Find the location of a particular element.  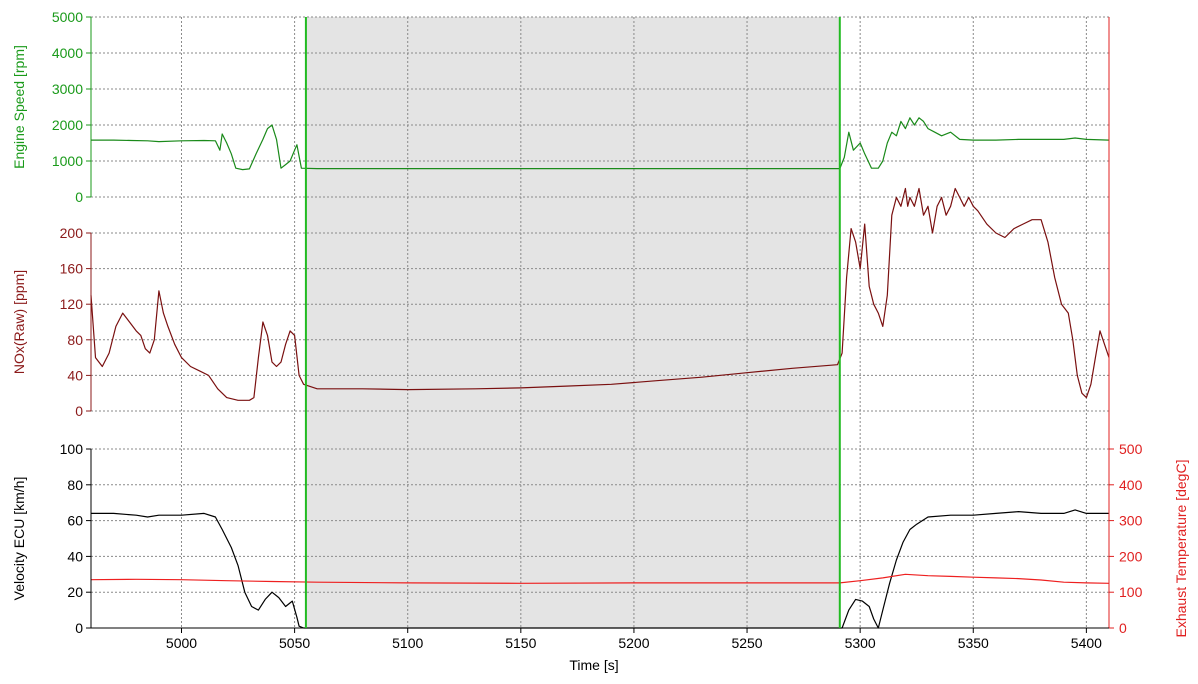

x-tick-label: 5000 is located at coordinates (181, 643).